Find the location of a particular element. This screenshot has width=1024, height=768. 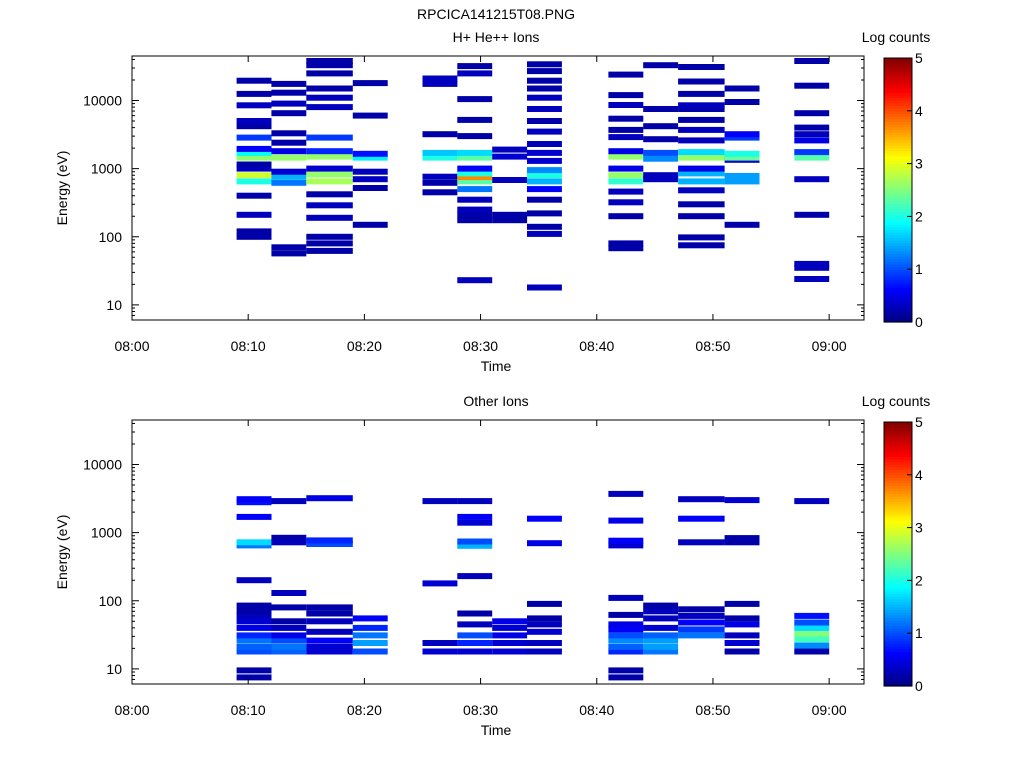

y-tick-label: 100 is located at coordinates (111, 237).